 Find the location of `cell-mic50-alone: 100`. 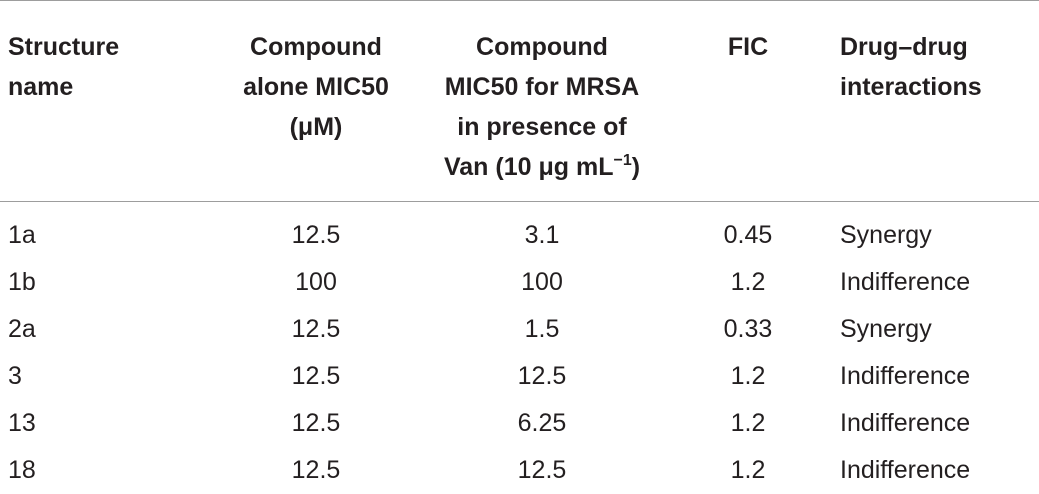

cell-mic50-alone: 100 is located at coordinates (316, 282).